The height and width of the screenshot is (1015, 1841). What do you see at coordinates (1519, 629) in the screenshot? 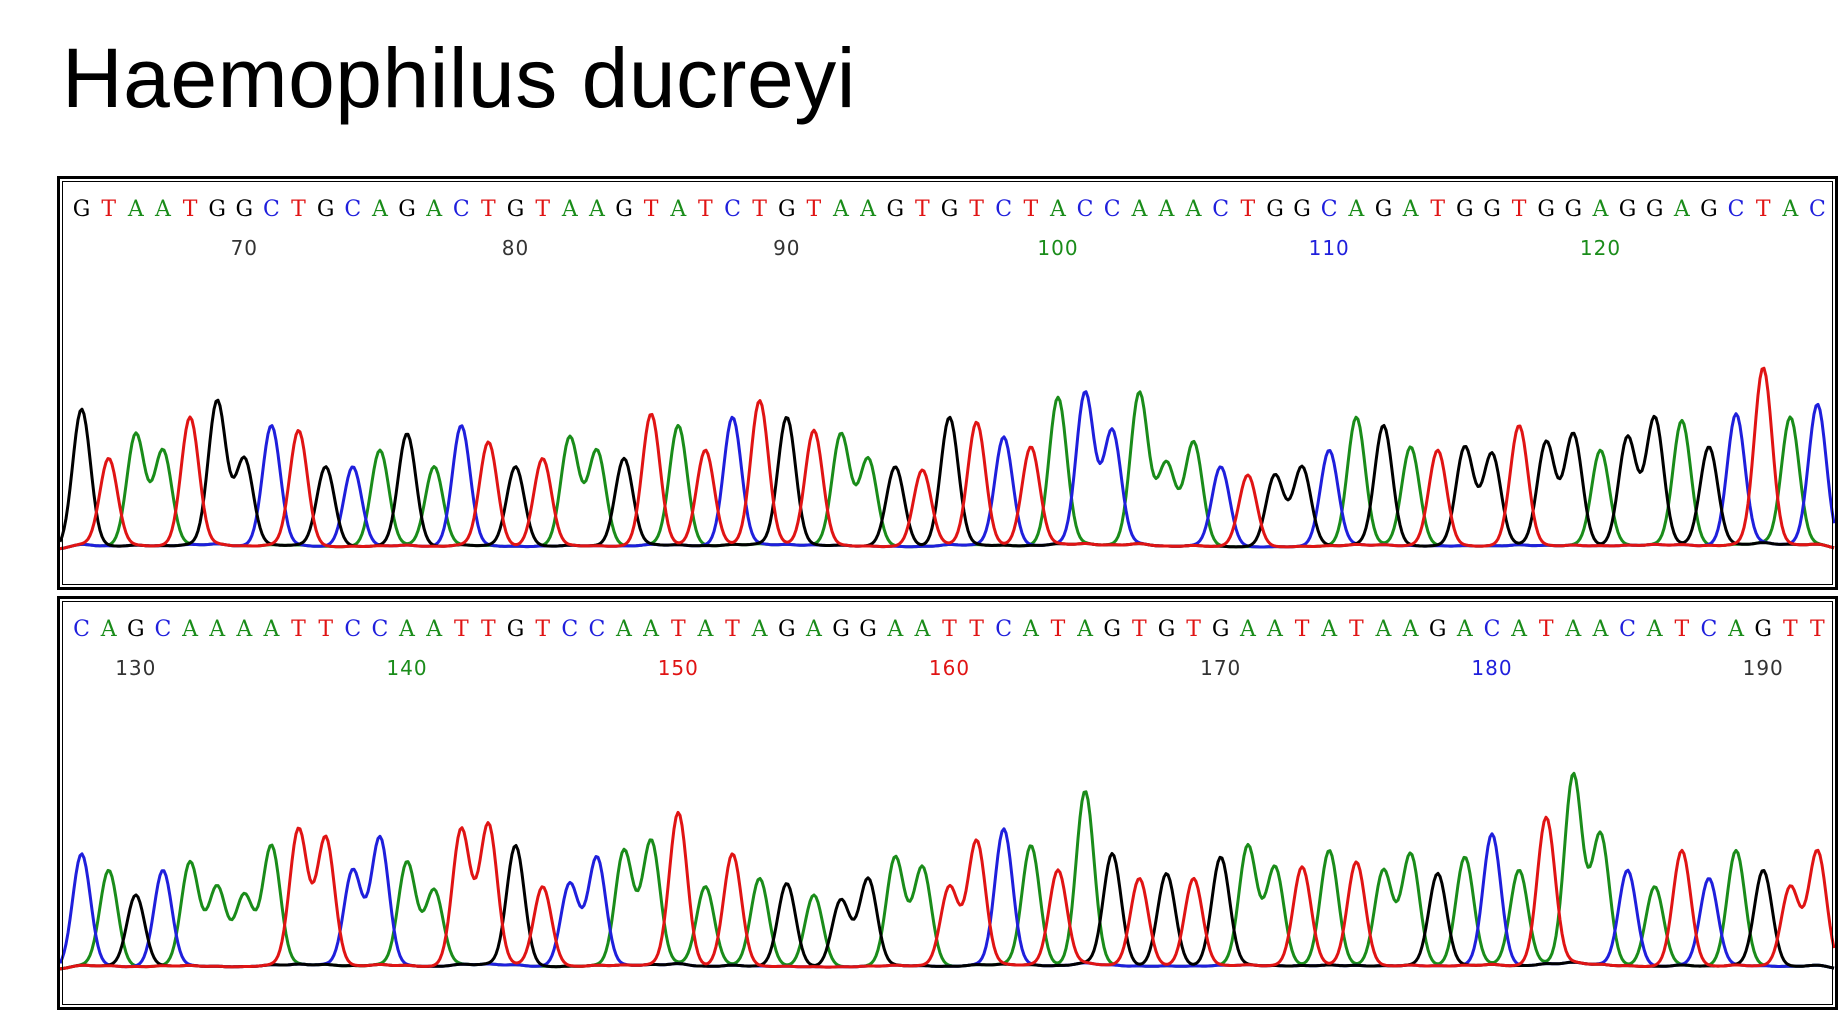
I see `base-call-181: A` at bounding box center [1519, 629].